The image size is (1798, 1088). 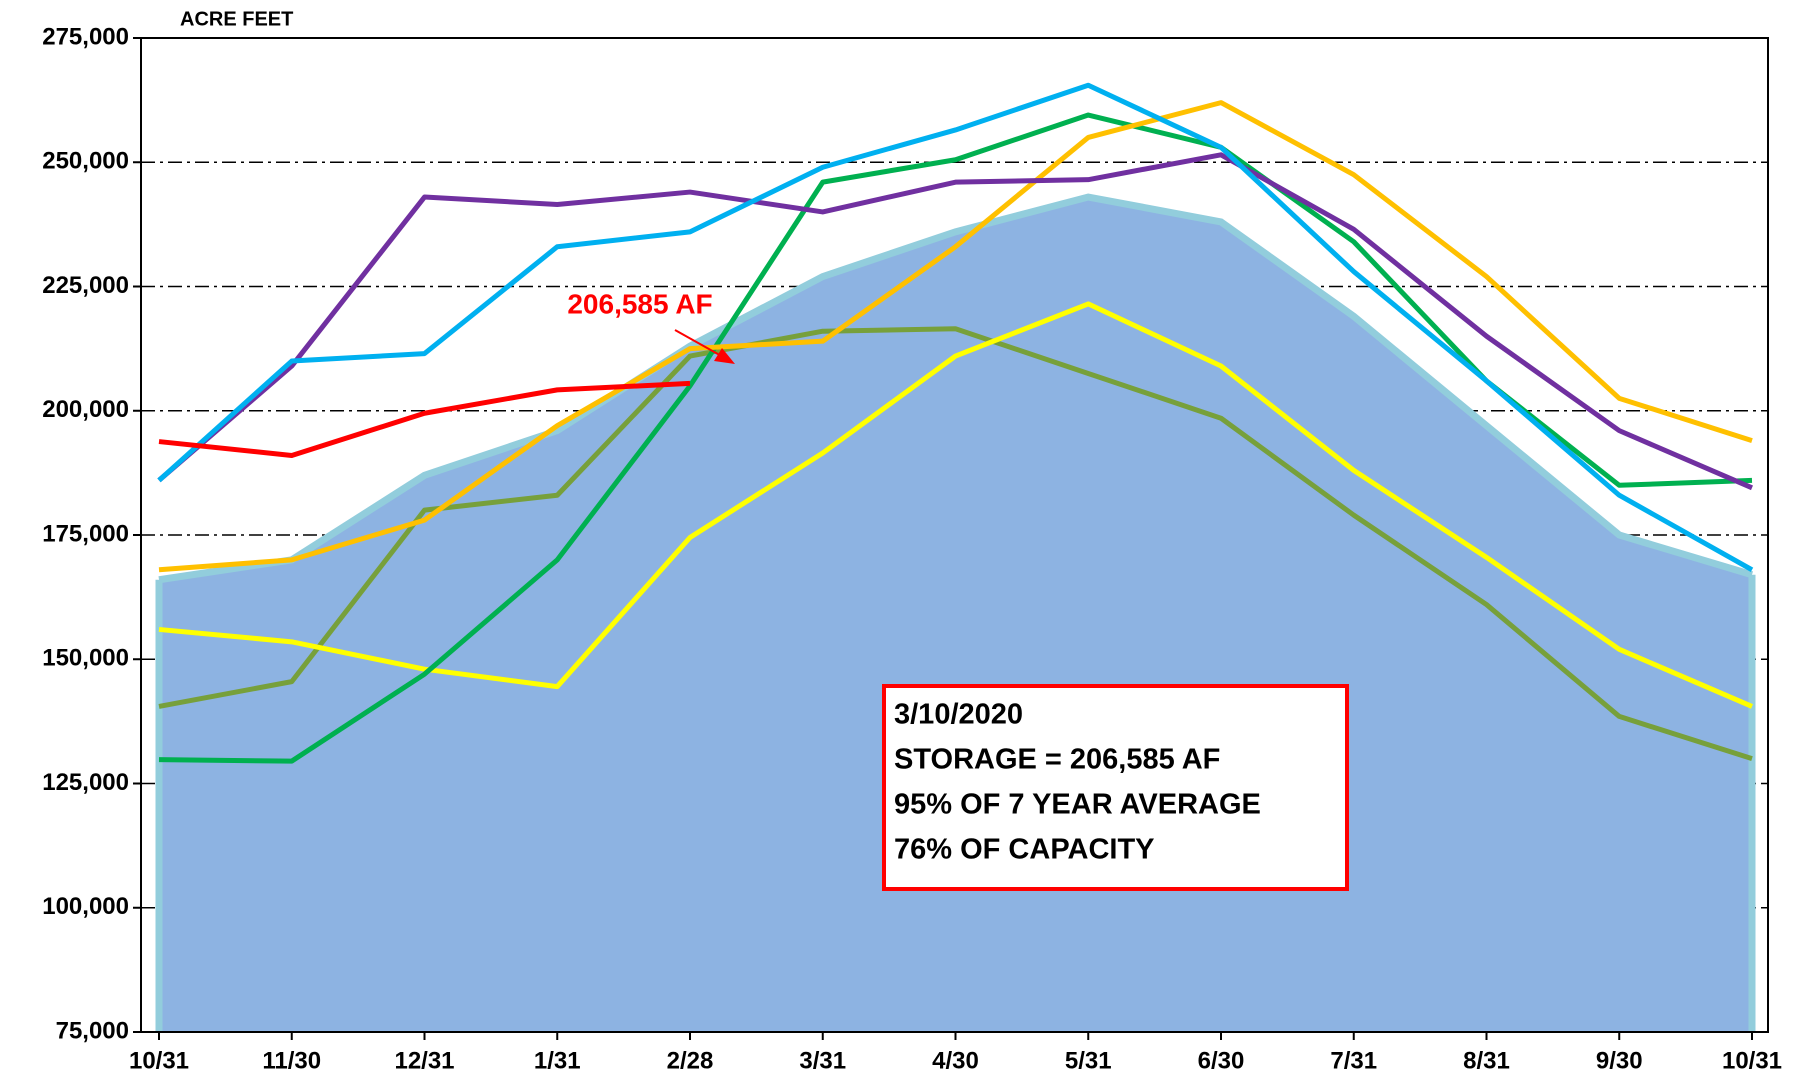 What do you see at coordinates (1619, 1060) in the screenshot?
I see `x-tick-label: 9/30` at bounding box center [1619, 1060].